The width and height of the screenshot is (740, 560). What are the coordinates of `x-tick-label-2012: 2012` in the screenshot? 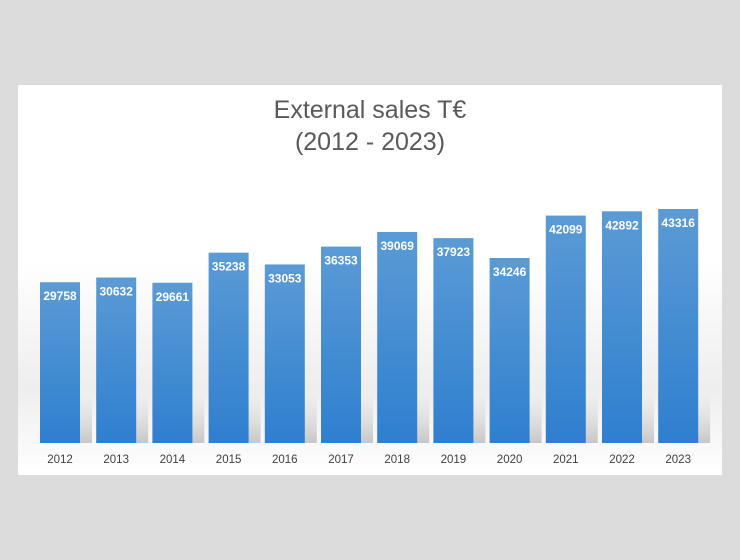 It's located at (60, 460).